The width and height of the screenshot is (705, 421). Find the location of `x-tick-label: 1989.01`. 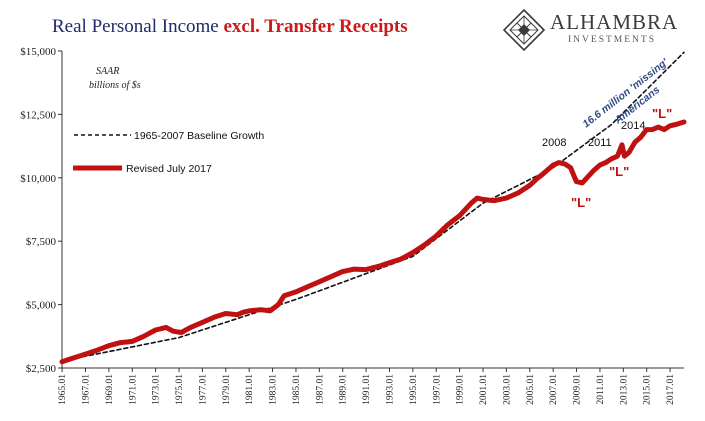

x-tick-label: 1989.01 is located at coordinates (344, 389).